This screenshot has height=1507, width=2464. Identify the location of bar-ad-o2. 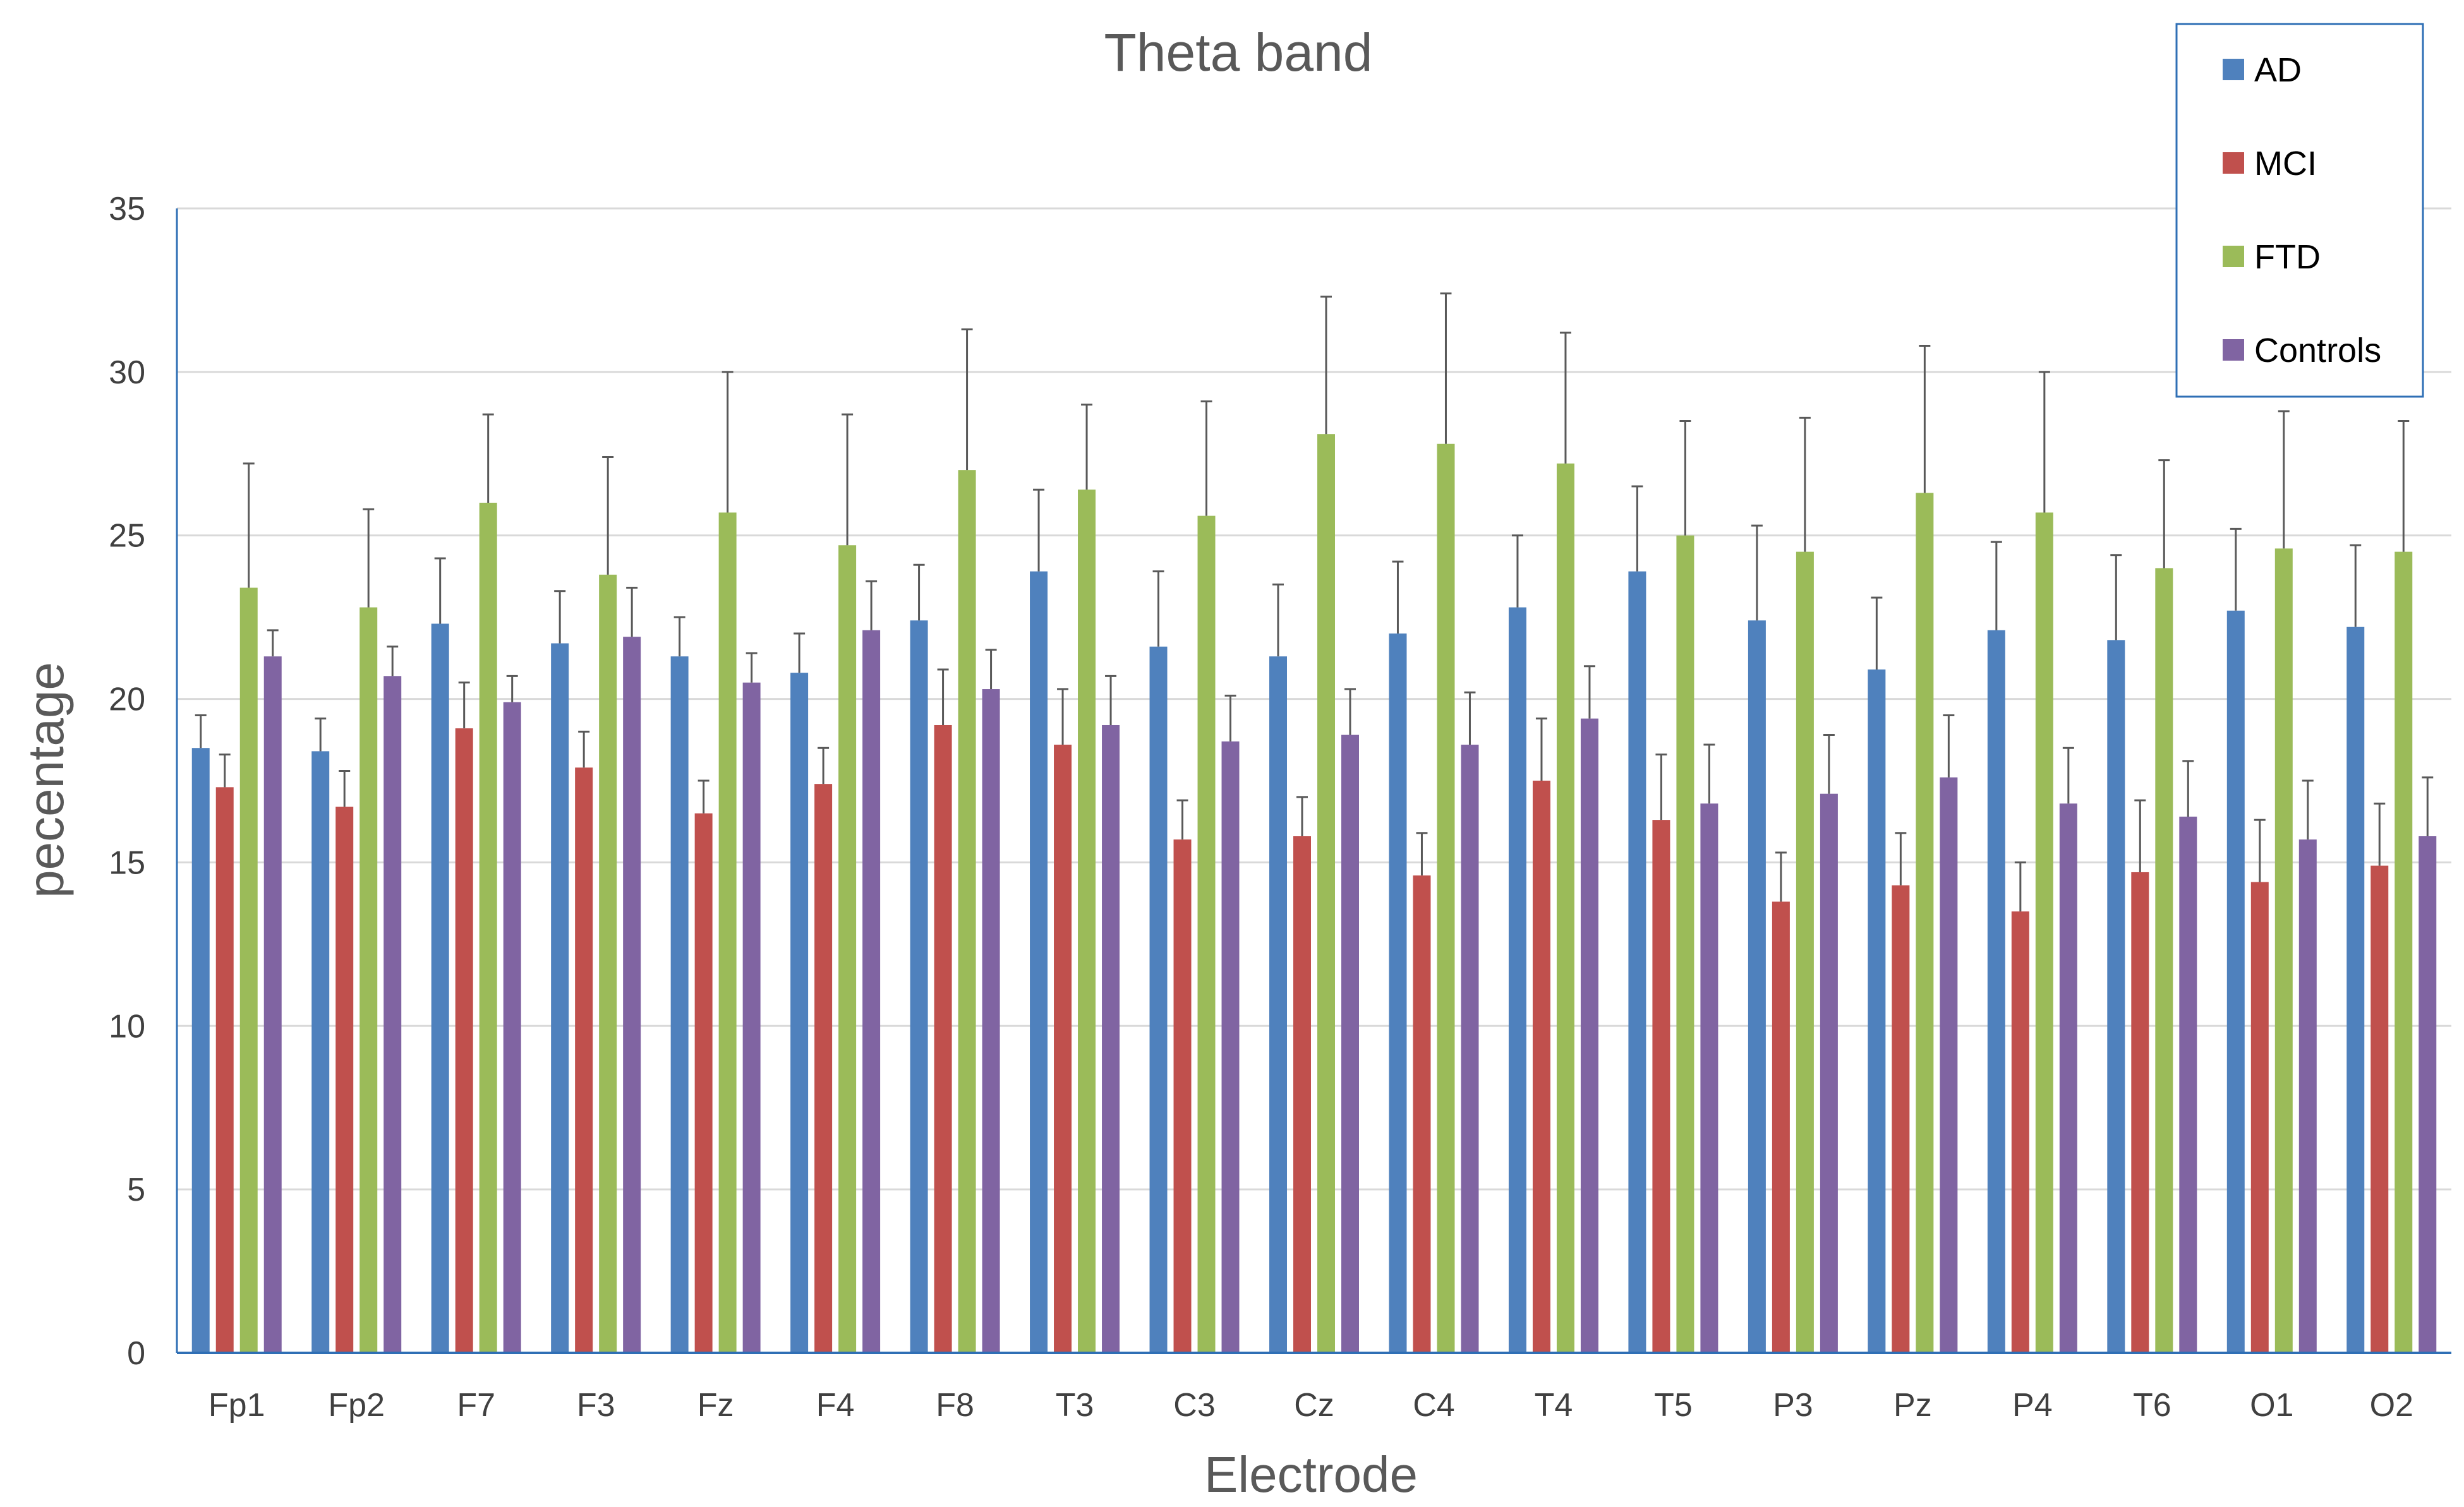
(2355, 990).